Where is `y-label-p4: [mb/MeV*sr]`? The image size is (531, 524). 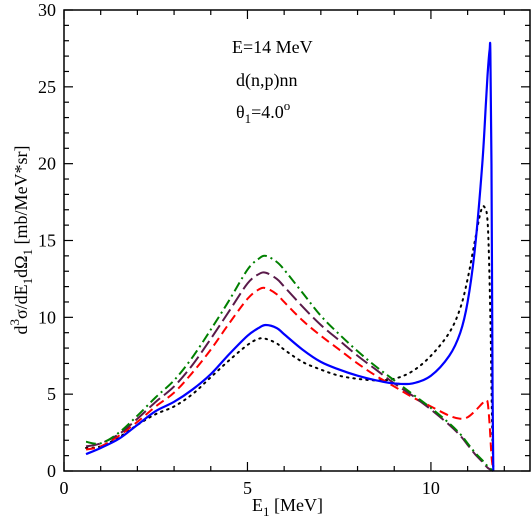 y-label-p4: [mb/MeV*sr] is located at coordinates (21, 196).